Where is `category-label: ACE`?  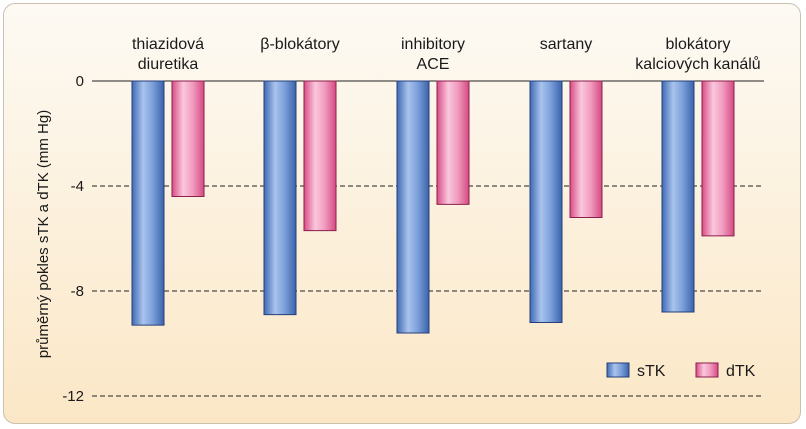 category-label: ACE is located at coordinates (433, 64).